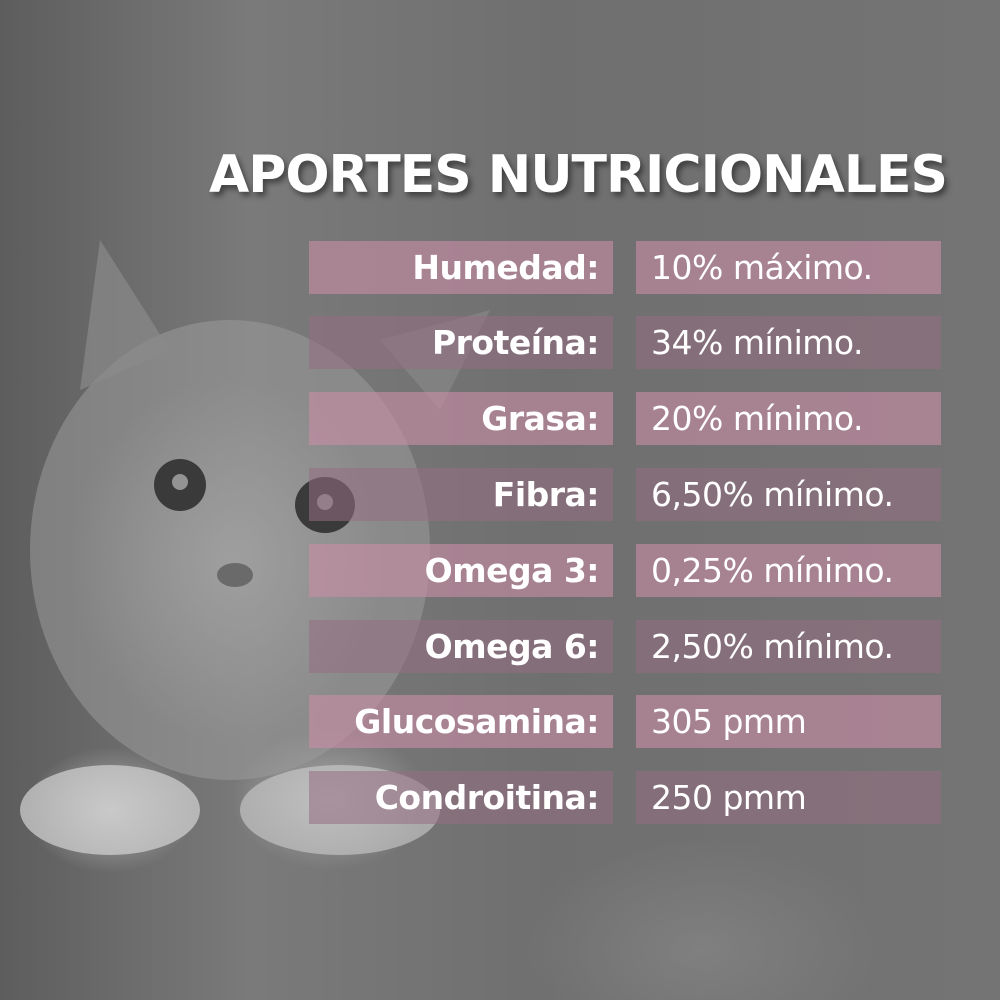  Describe the element at coordinates (461, 721) in the screenshot. I see `nutrient-label: Glucosamina:` at that location.